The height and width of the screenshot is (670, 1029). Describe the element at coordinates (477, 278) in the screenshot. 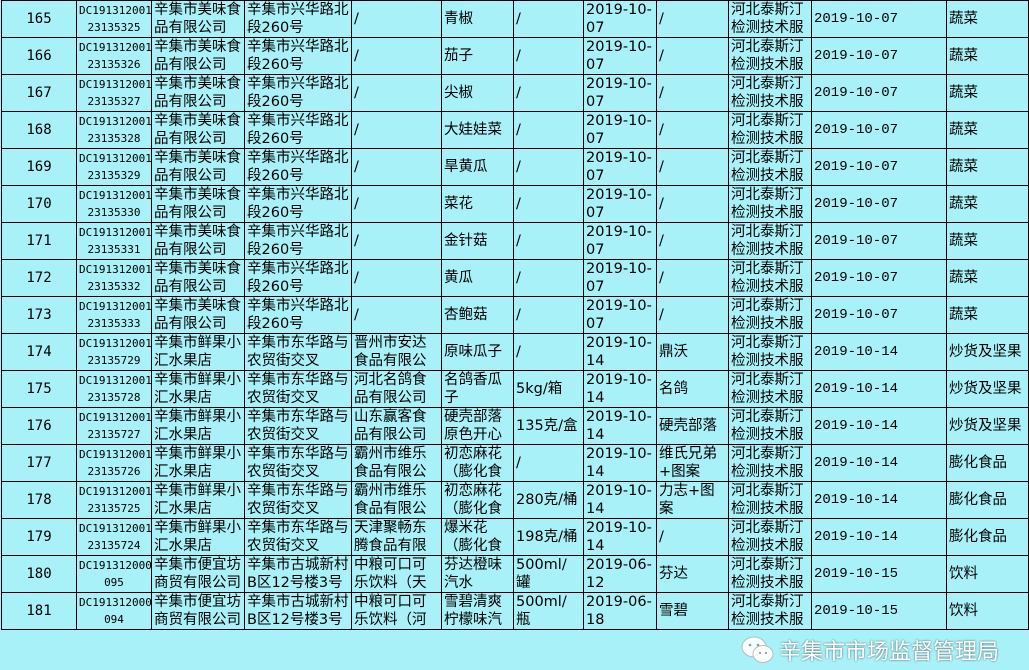

I see `cell-product: 黄瓜` at that location.